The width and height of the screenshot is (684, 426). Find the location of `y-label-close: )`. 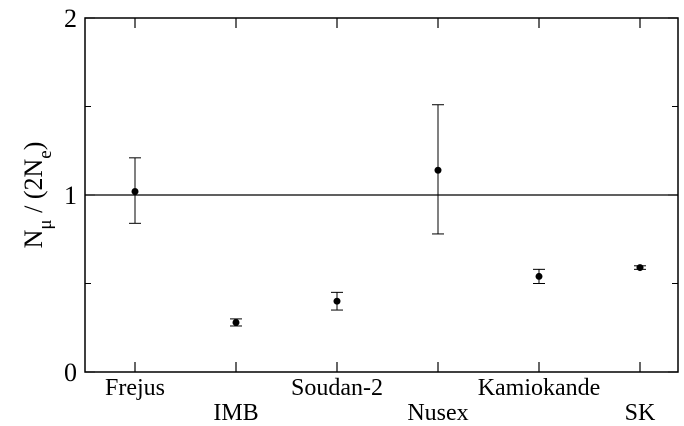

y-label-close: ) is located at coordinates (33, 146).